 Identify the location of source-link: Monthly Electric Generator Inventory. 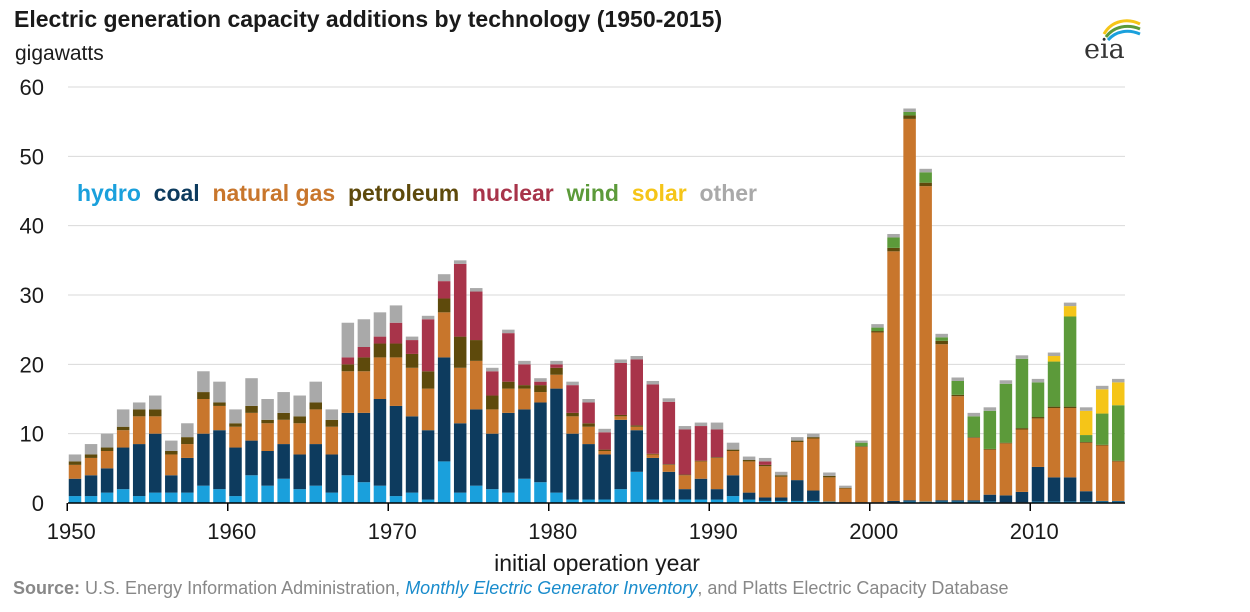
(551, 588).